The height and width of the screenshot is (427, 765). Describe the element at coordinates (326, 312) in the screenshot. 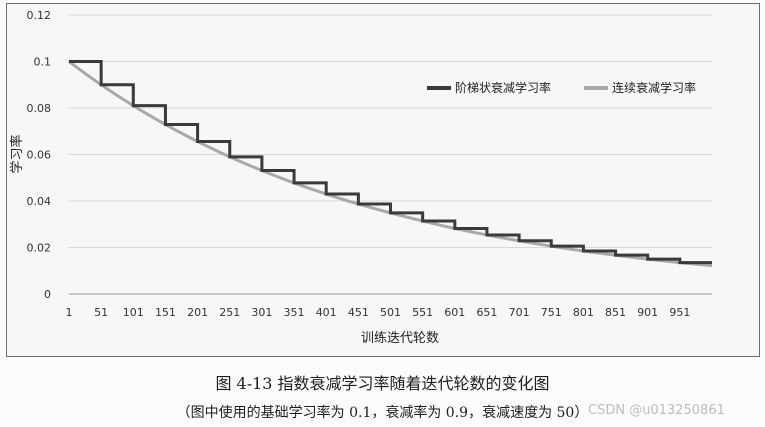

I see `x-tick-label: 401` at that location.